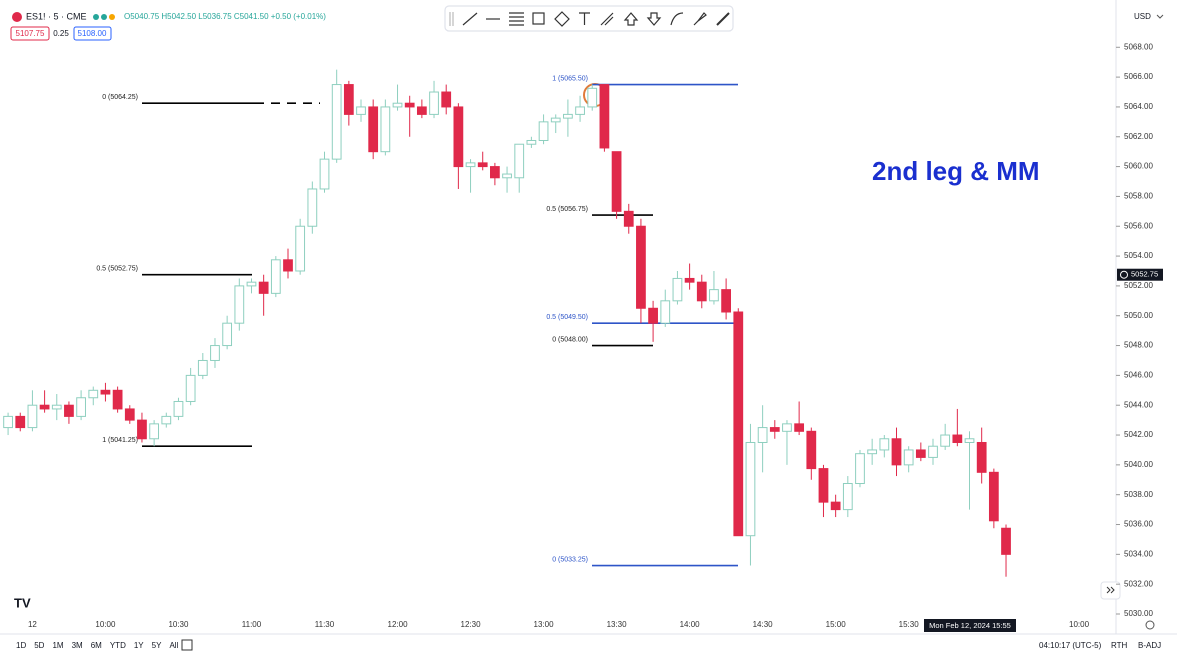 This screenshot has width=1177, height=654. Describe the element at coordinates (607, 19) in the screenshot. I see `tool-channel` at that location.